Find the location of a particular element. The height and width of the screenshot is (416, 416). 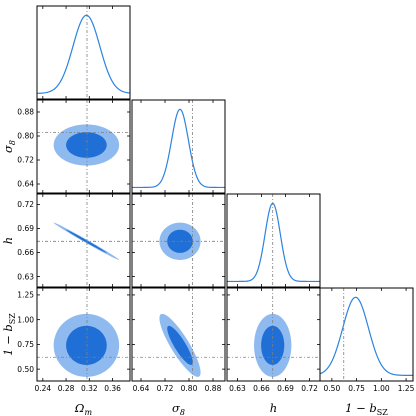

marginal-curve-omega_m is located at coordinates (83, 54).